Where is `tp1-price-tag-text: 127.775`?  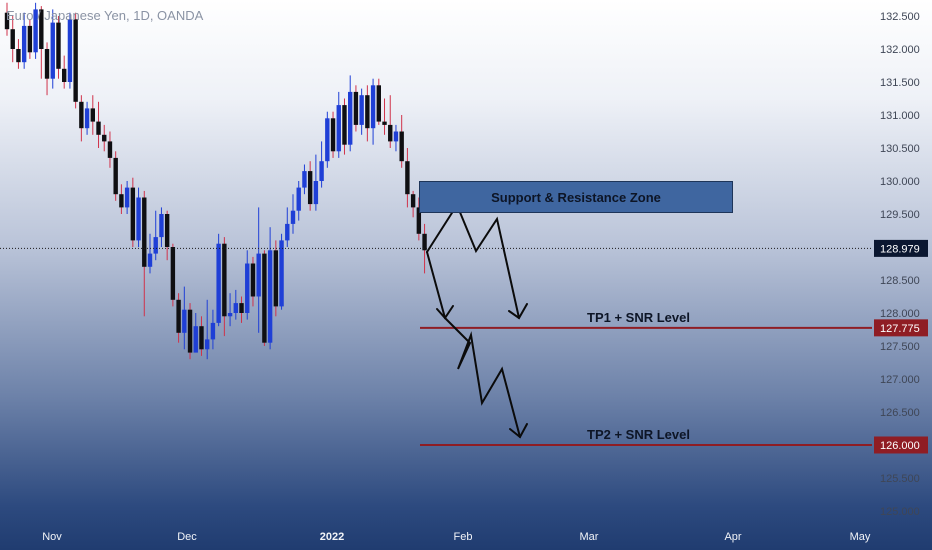
tp1-price-tag-text: 127.775 is located at coordinates (900, 329).